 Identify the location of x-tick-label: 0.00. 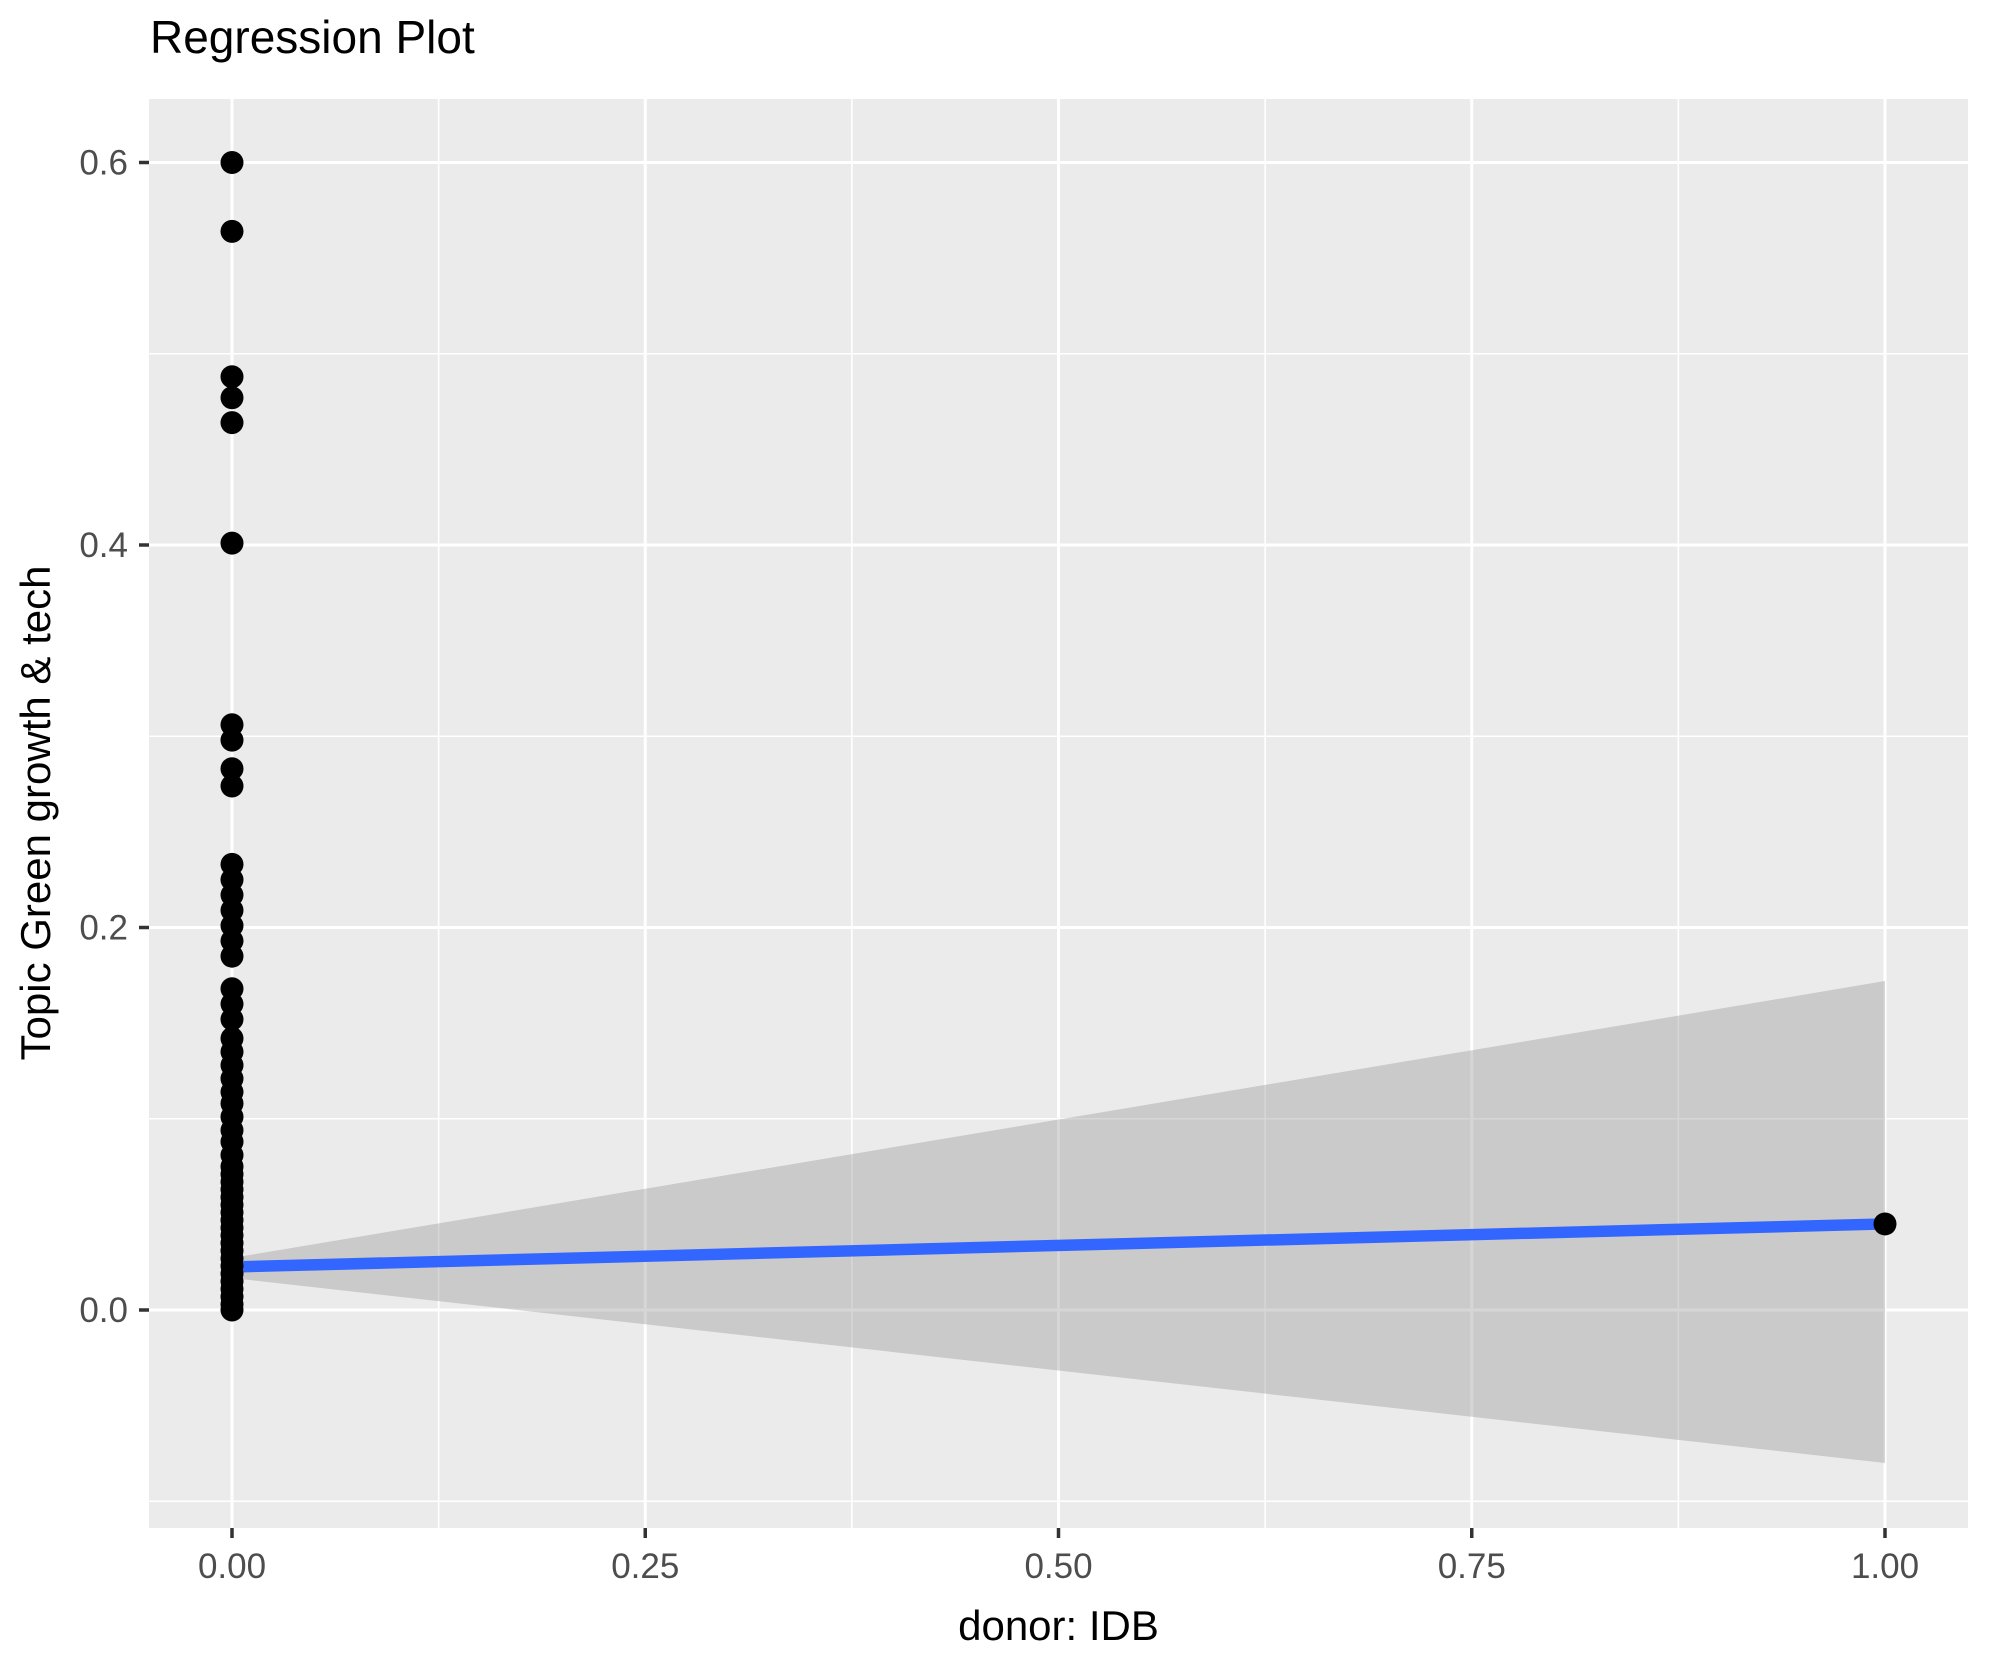
(232, 1566).